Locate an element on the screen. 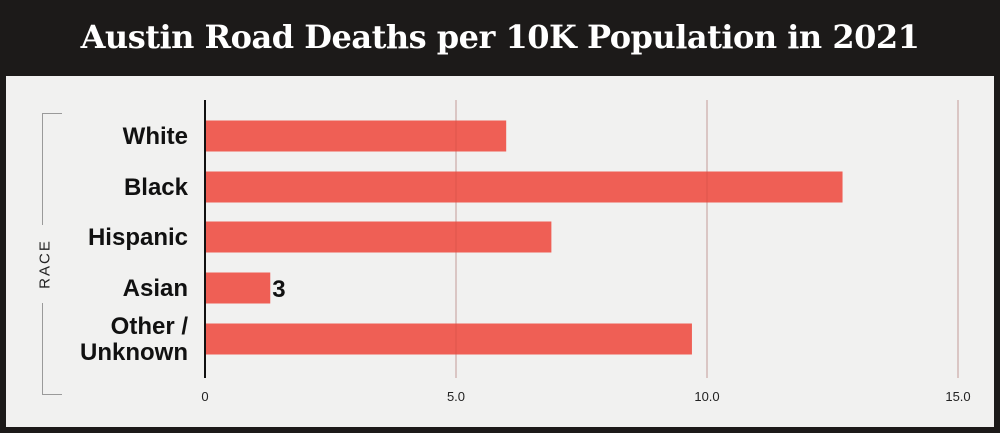 The image size is (1000, 433). y-axis-bracket-top is located at coordinates (52, 169).